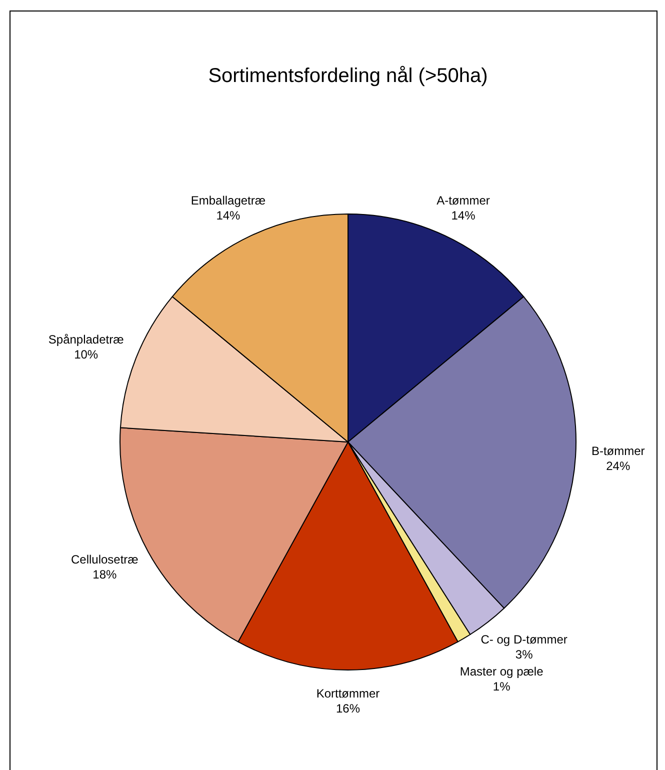  What do you see at coordinates (502, 671) in the screenshot?
I see `slice-label: Master og pæle` at bounding box center [502, 671].